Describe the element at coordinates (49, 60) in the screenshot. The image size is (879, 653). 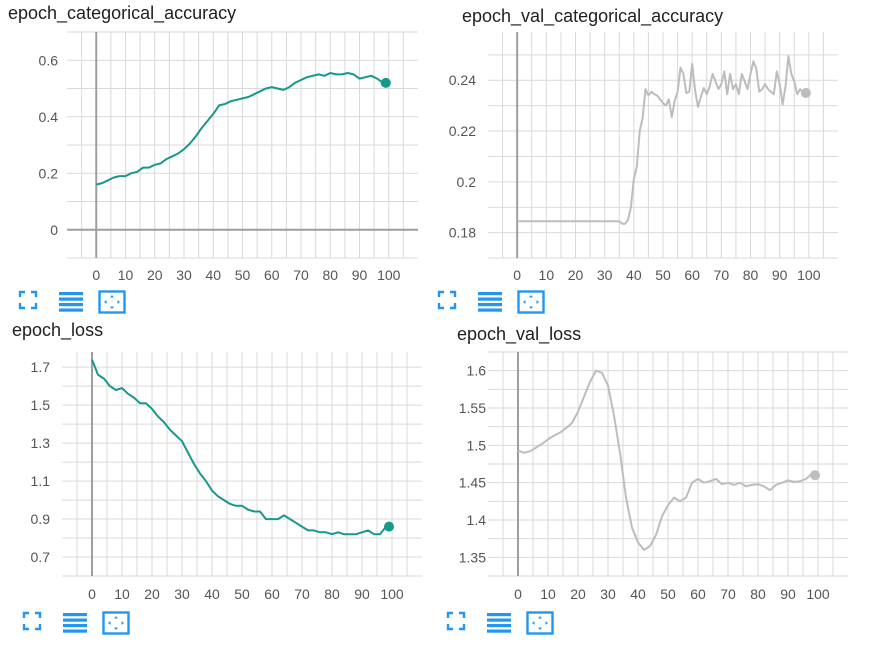
I see `y-tick-label: 0.6` at that location.